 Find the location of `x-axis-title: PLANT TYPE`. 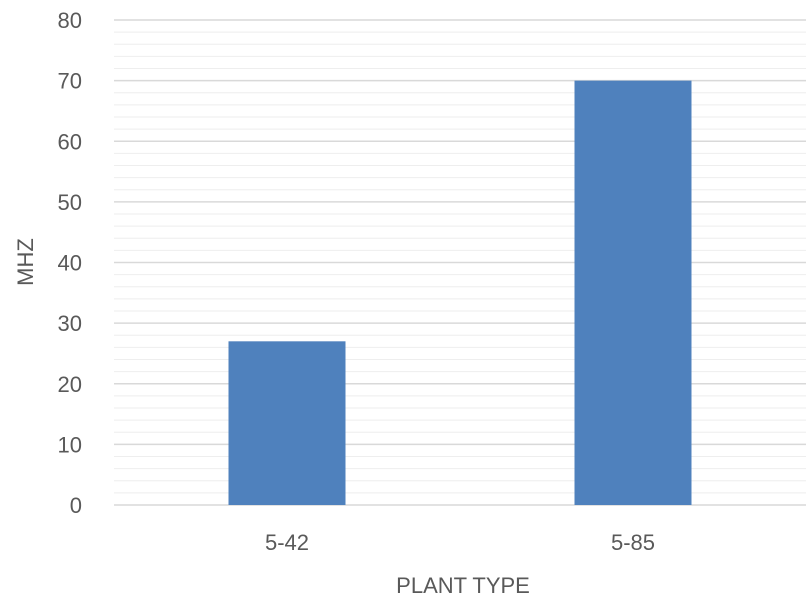

x-axis-title: PLANT TYPE is located at coordinates (463, 585).